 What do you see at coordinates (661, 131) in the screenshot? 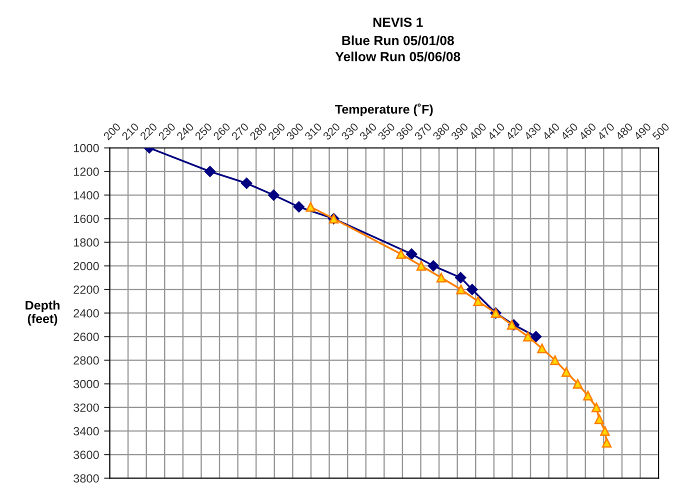
I see `x-tick-label: 500` at bounding box center [661, 131].